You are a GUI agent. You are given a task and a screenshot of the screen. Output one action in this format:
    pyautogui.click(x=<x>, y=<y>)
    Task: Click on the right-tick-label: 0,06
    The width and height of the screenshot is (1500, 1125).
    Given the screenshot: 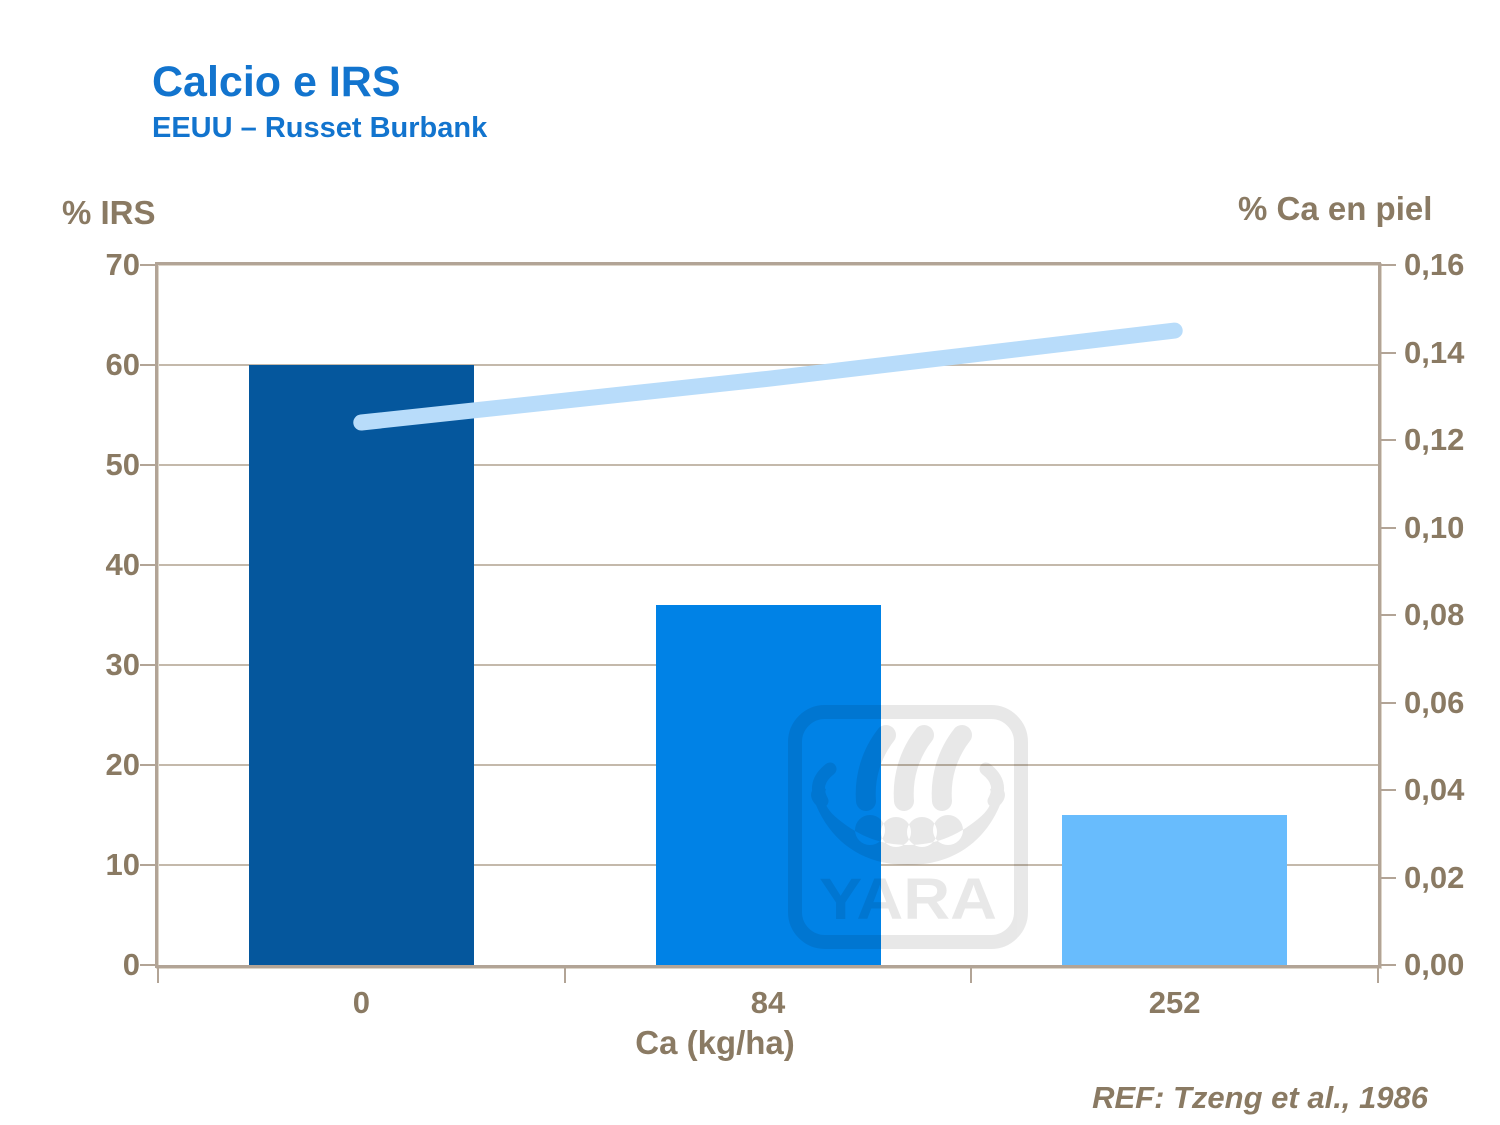 What is the action you would take?
    pyautogui.click(x=1434, y=702)
    